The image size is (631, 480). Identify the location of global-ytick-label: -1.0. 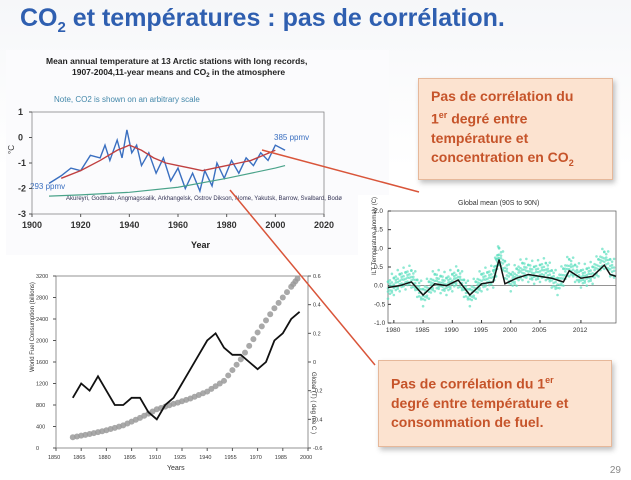
(380, 323).